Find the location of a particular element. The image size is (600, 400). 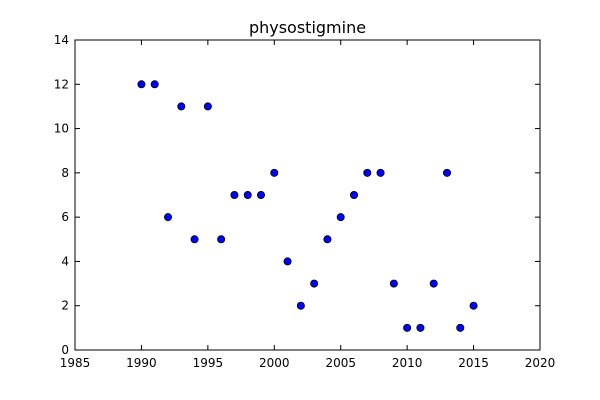

y-tick-label: 10 is located at coordinates (61, 129).